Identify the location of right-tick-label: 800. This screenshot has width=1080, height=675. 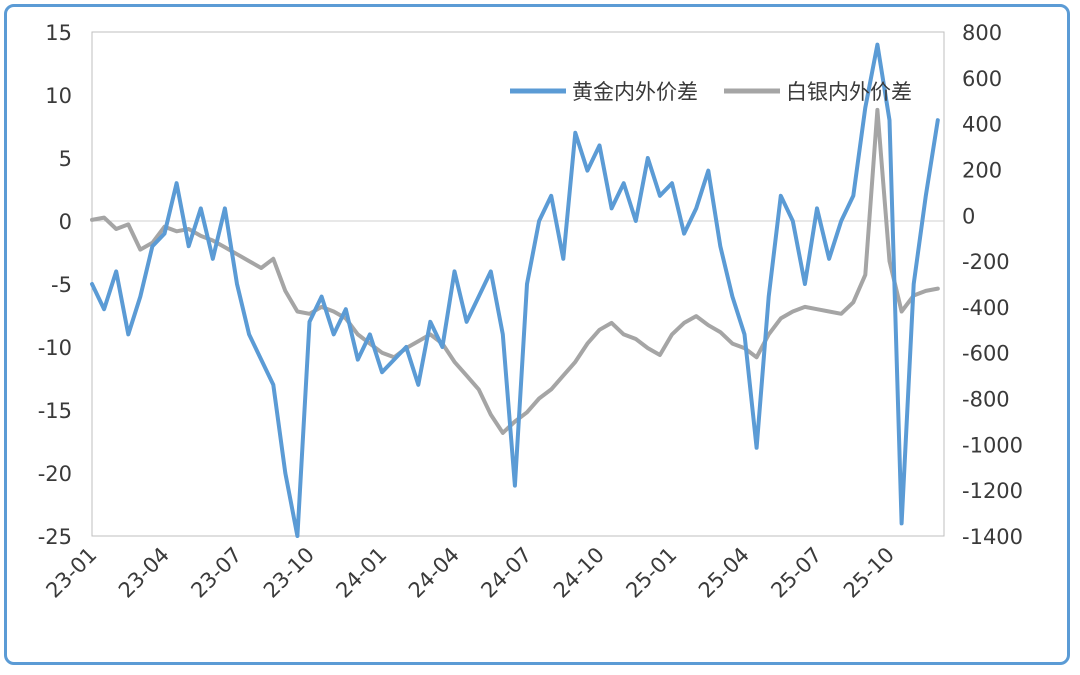
(982, 33).